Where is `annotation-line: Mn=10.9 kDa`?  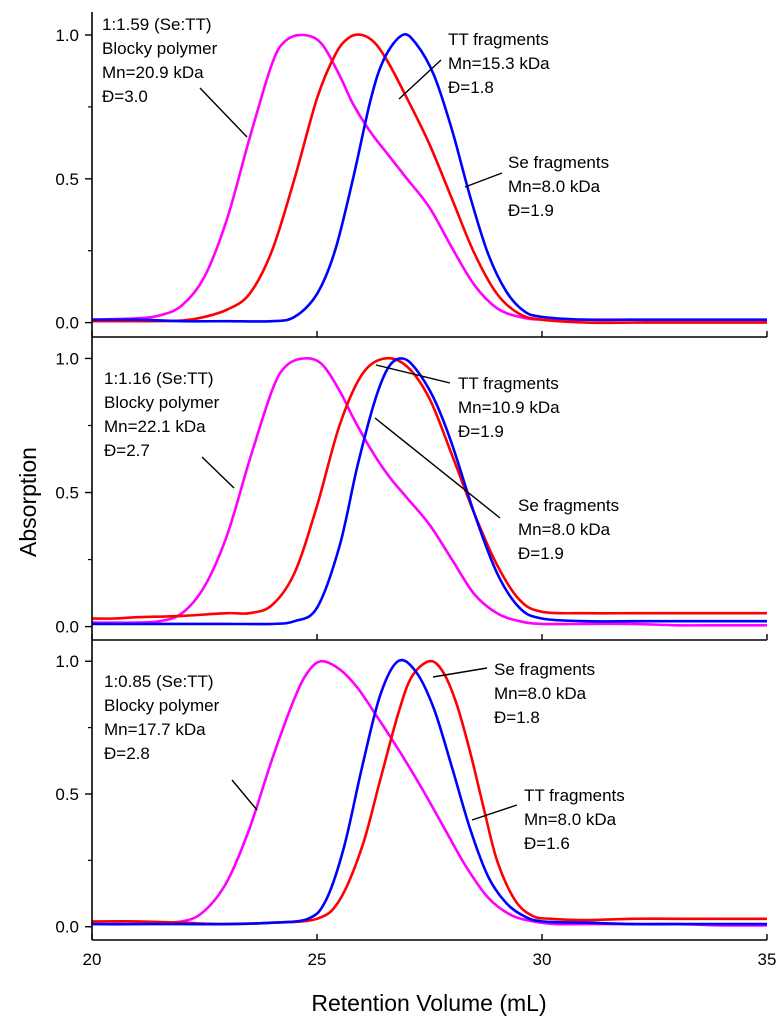
annotation-line: Mn=10.9 kDa is located at coordinates (509, 407).